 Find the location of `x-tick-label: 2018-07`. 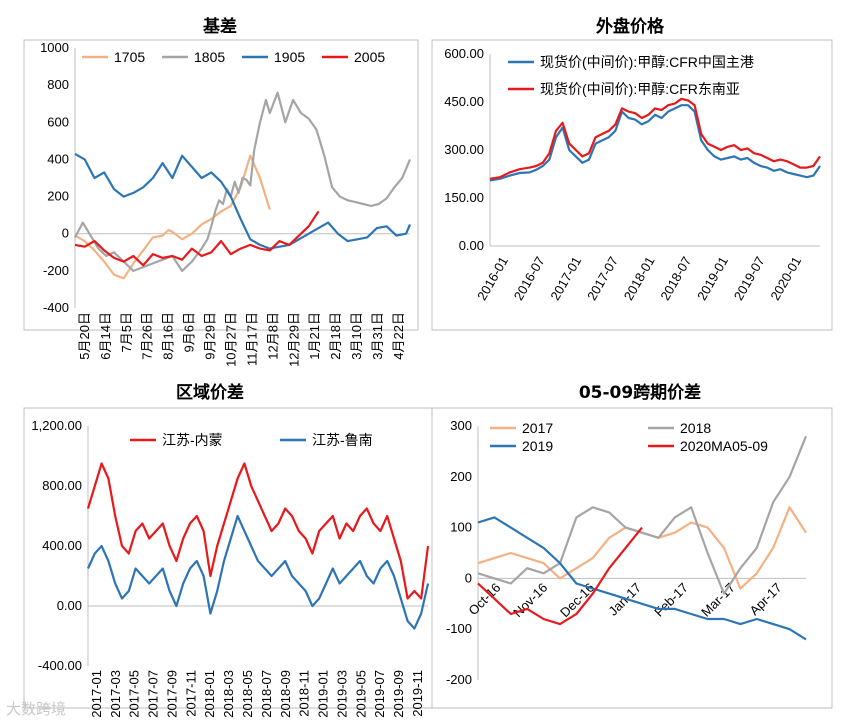

x-tick-label: 2018-07 is located at coordinates (266, 694).